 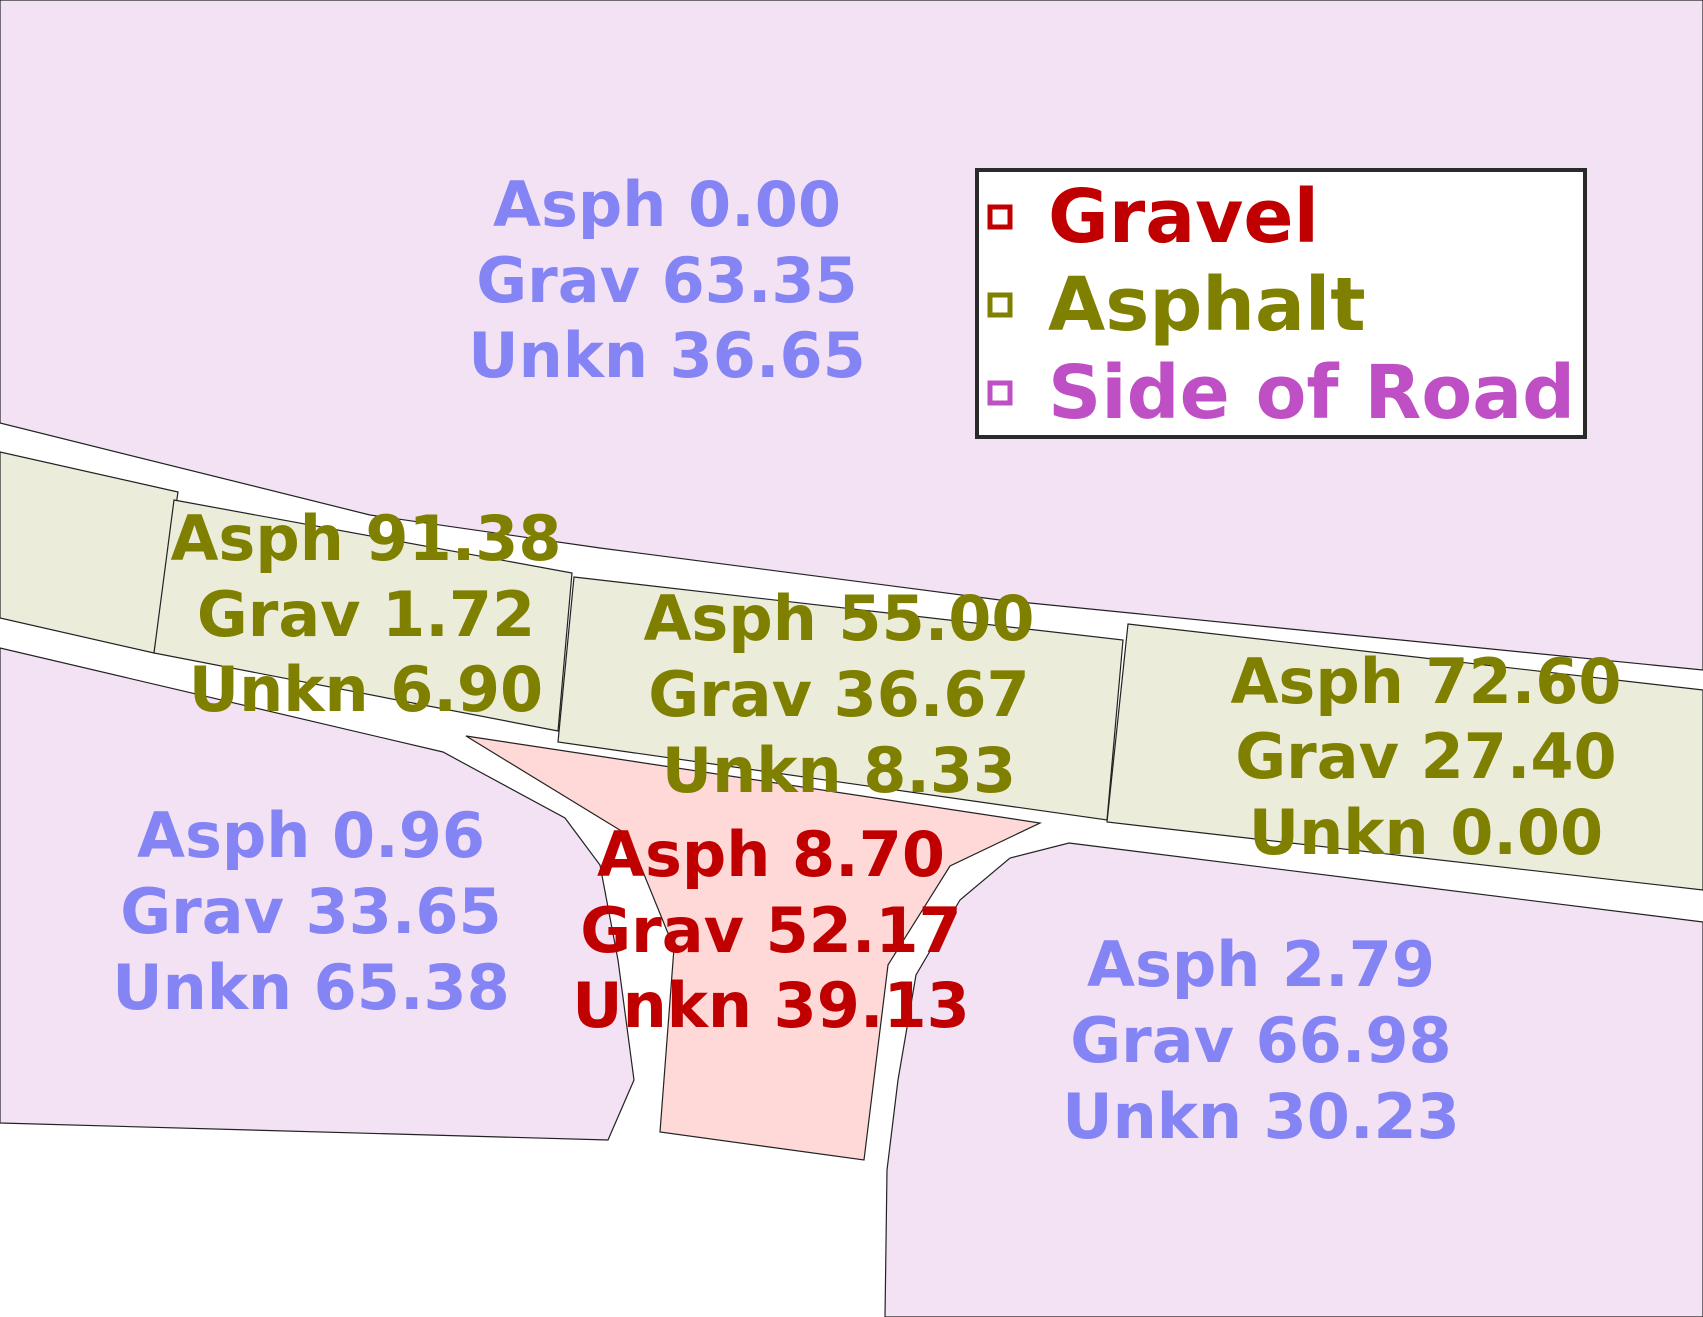 I want to click on label-asphalt-2: Asph 55.00 Grav 36.67 Unkn 8.33, so click(x=838, y=694).